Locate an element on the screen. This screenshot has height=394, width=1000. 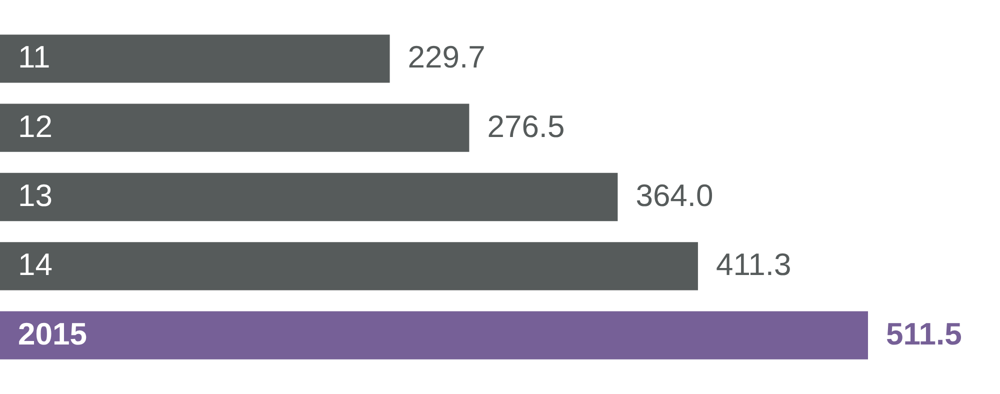
y-tick-label: 2015 is located at coordinates (52, 334).